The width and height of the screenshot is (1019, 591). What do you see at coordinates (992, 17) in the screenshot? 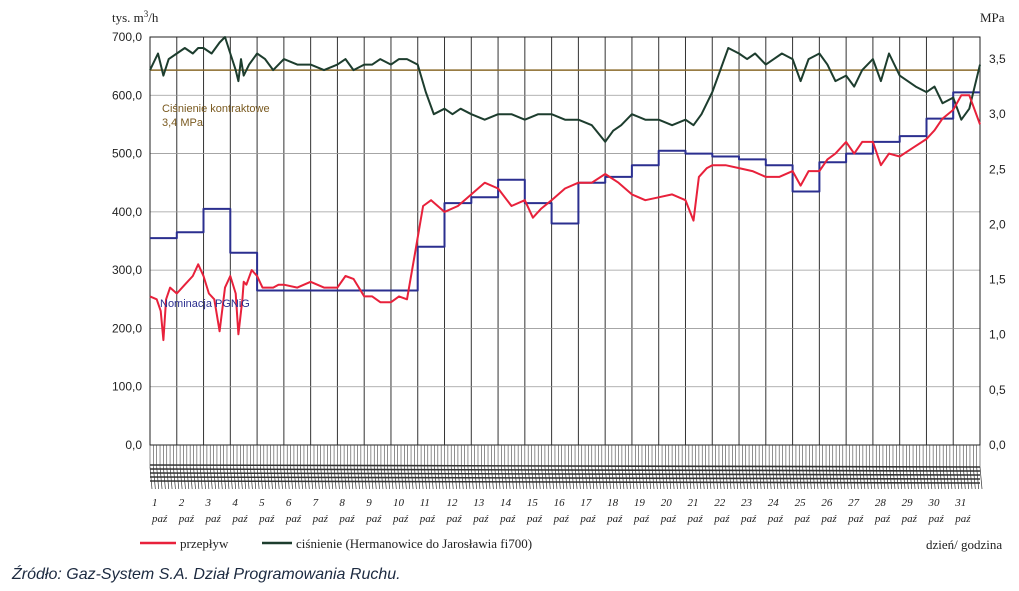
I see `right-axis-unit: MPa` at bounding box center [992, 17].